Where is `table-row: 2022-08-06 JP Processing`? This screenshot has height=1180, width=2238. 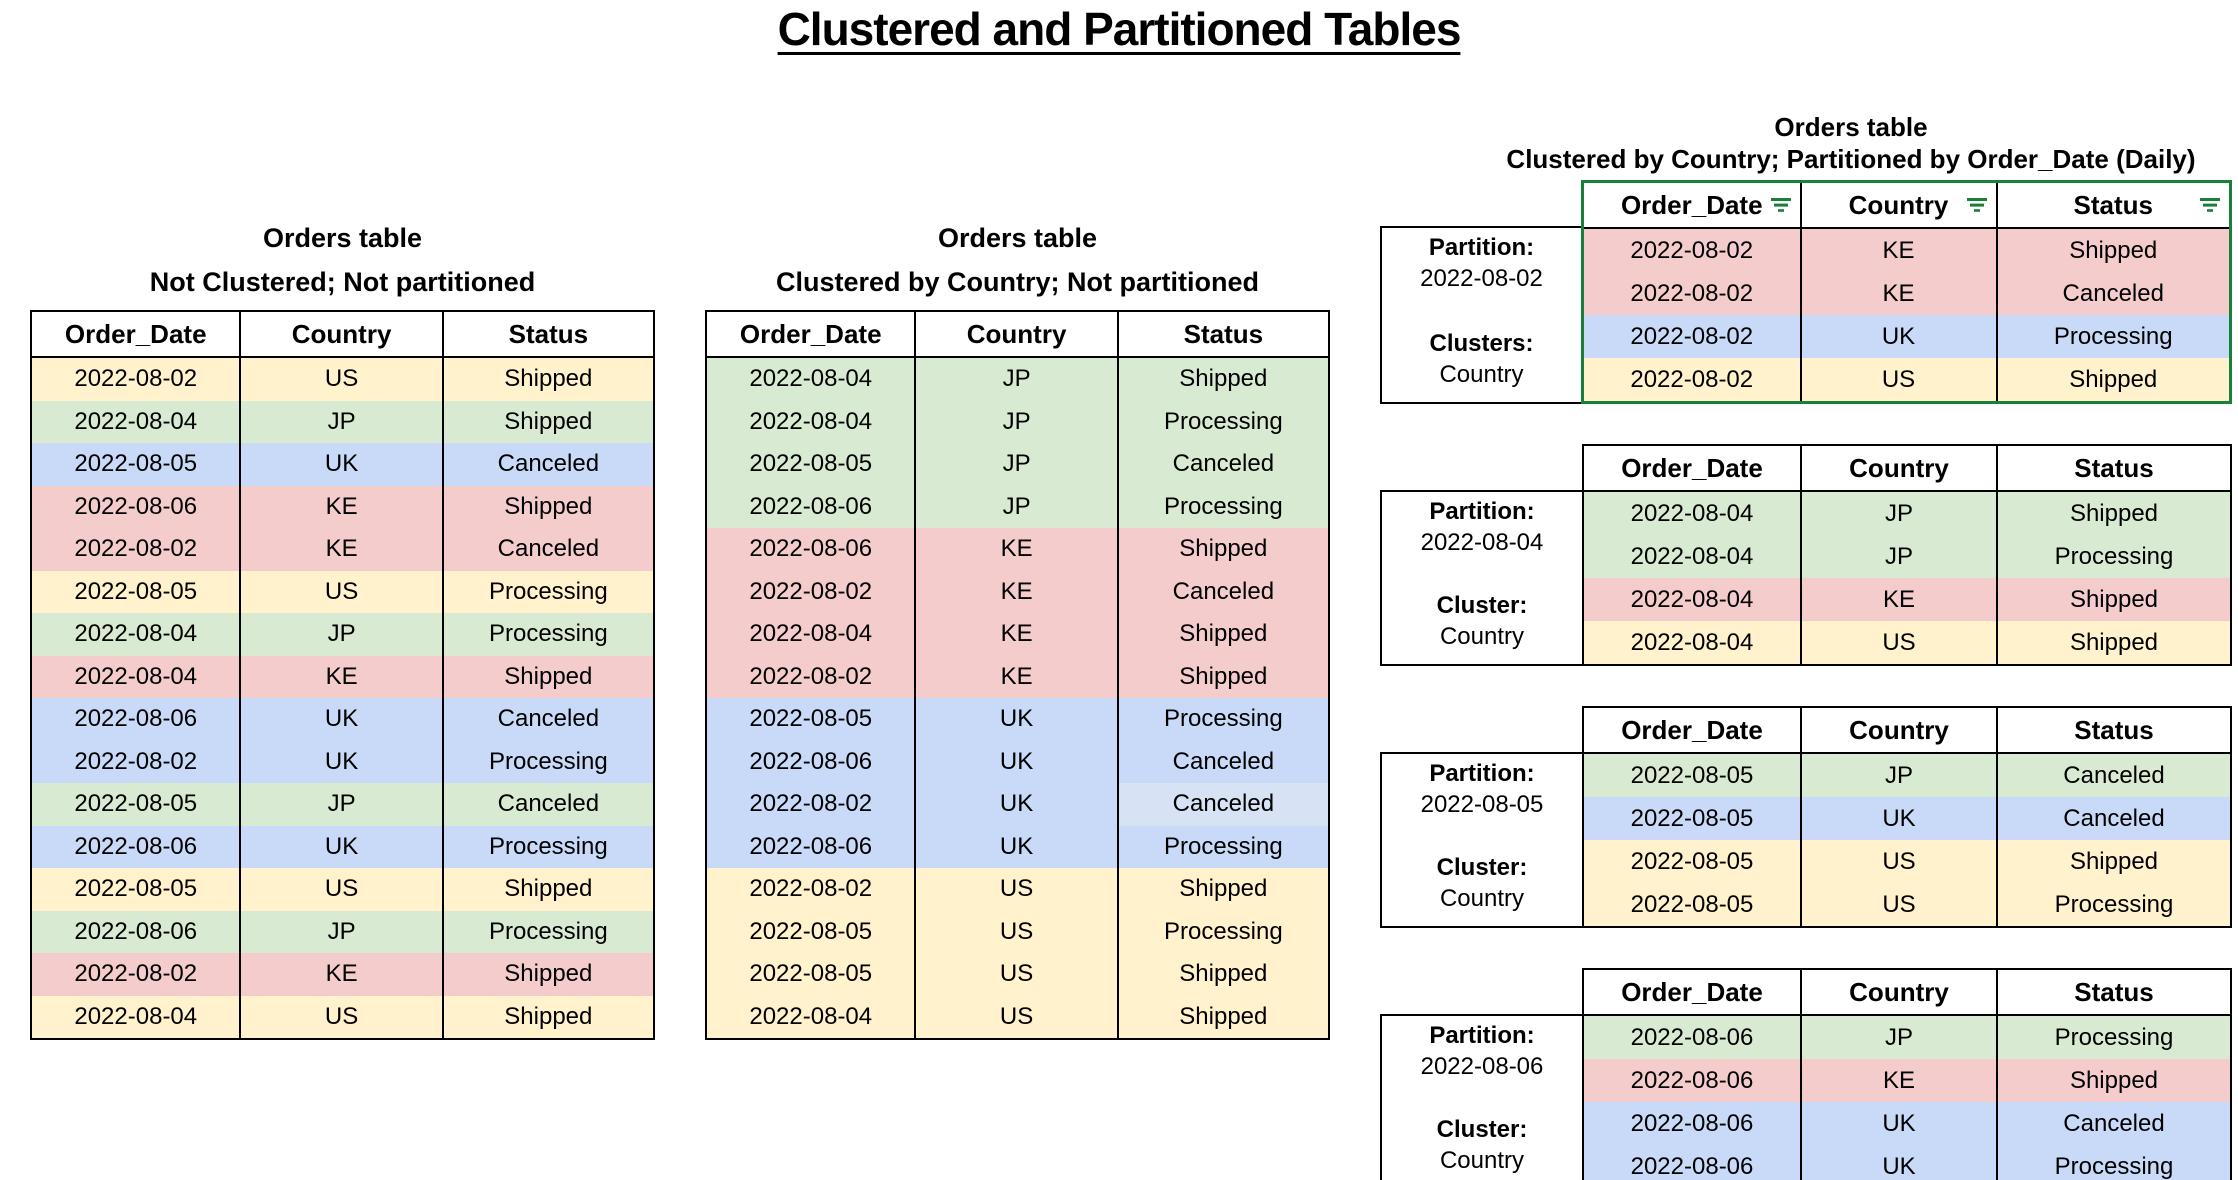 table-row: 2022-08-06 JP Processing is located at coordinates (1017, 506).